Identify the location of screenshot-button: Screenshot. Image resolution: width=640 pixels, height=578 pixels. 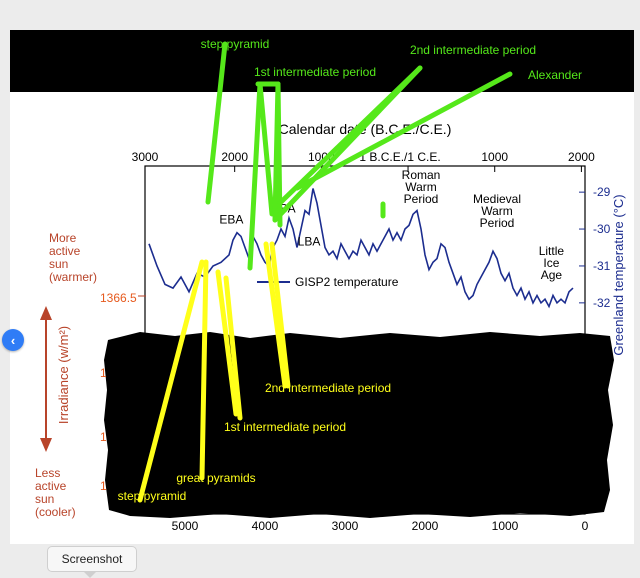
(92, 562).